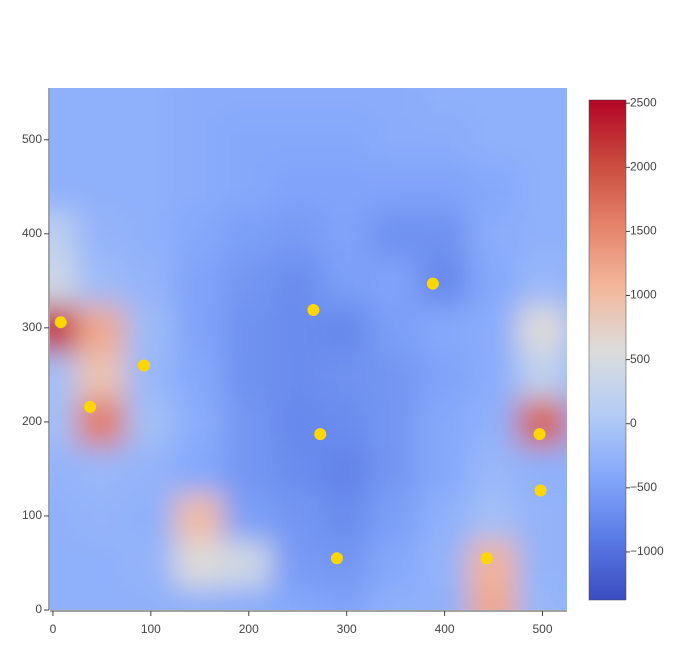 The image size is (675, 649). What do you see at coordinates (32, 233) in the screenshot?
I see `y-tick-label: 400` at bounding box center [32, 233].